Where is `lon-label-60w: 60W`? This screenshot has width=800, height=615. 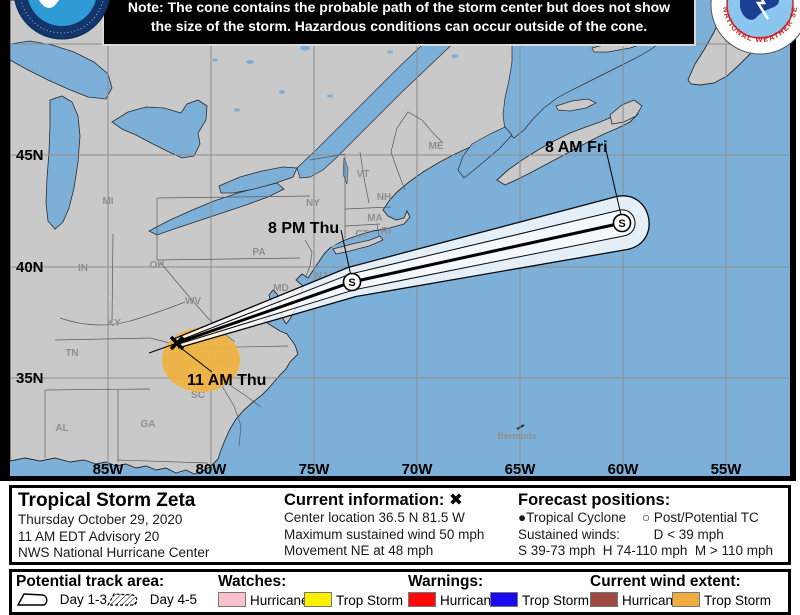 lon-label-60w: 60W is located at coordinates (624, 468).